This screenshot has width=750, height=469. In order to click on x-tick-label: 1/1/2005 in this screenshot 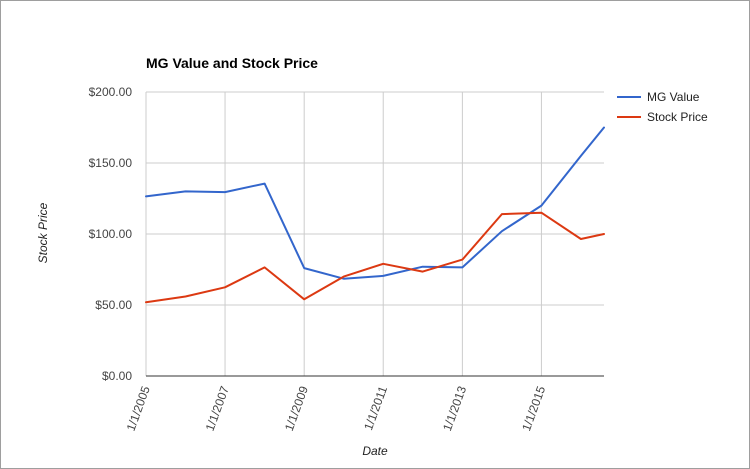, I will do `click(138, 408)`.